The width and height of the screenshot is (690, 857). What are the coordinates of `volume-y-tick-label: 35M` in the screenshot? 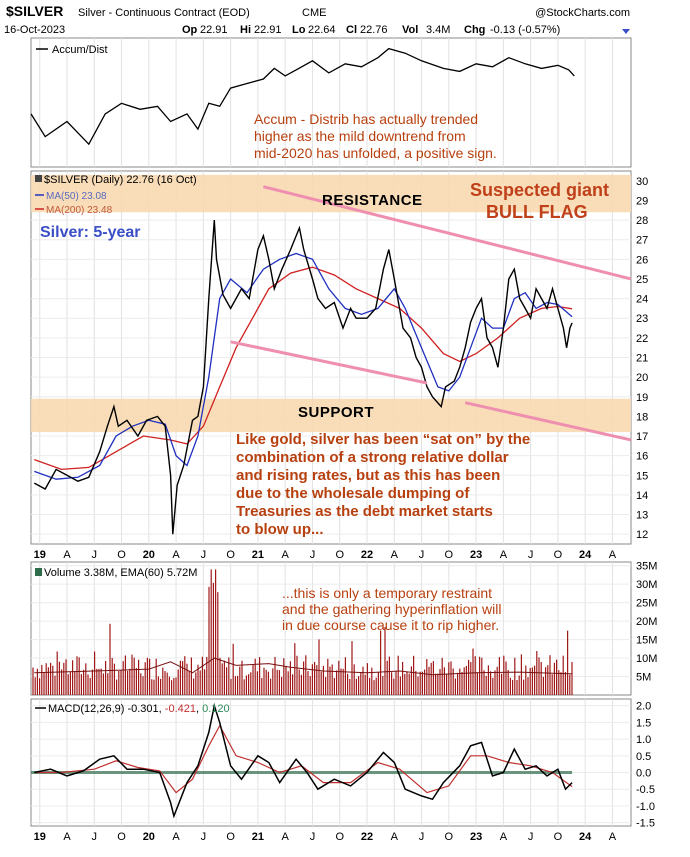 It's located at (646, 567).